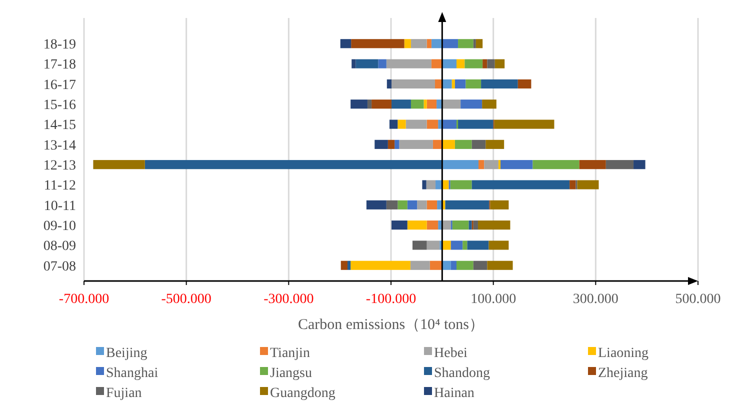 The width and height of the screenshot is (732, 414). Describe the element at coordinates (127, 353) in the screenshot. I see `legend-label: Beijing` at that location.